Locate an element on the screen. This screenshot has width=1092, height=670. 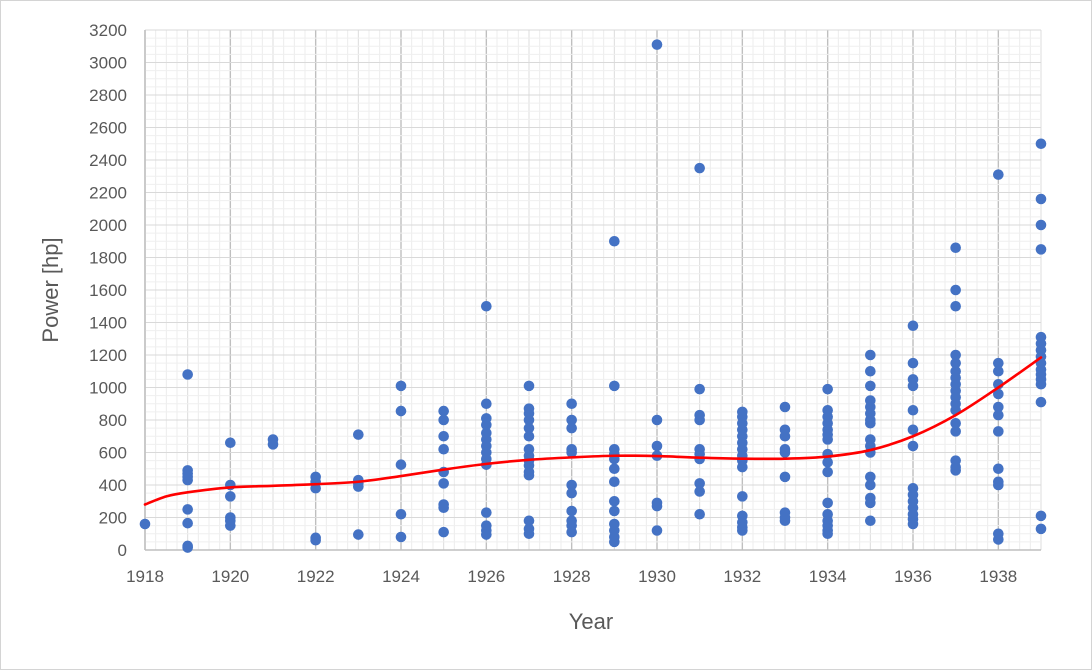
y-tick-label: 3200 is located at coordinates (108, 30).